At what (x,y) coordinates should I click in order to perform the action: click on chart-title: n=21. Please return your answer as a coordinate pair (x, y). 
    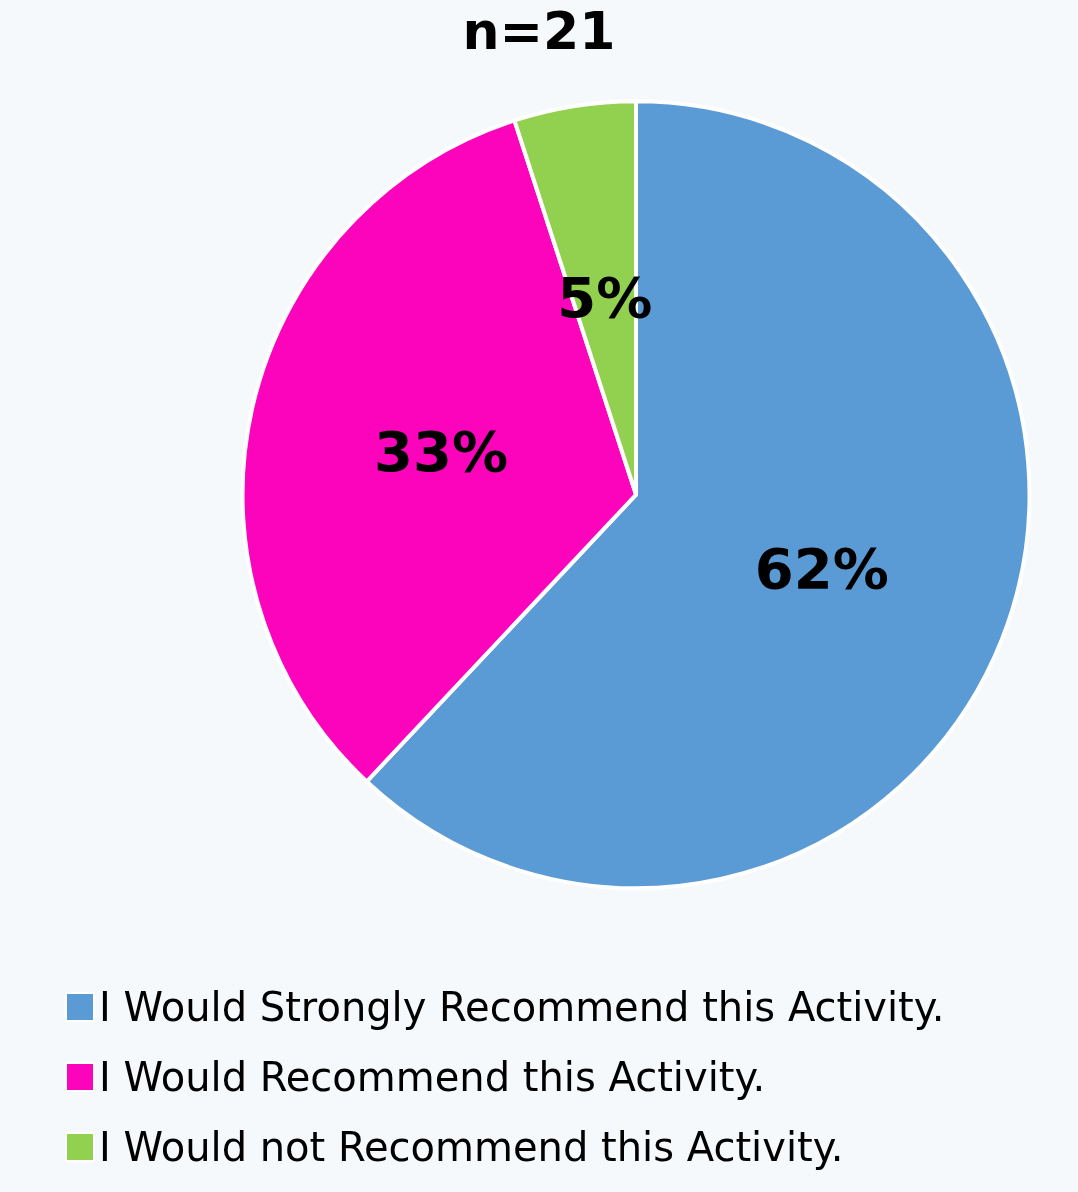
    Looking at the image, I should click on (539, 31).